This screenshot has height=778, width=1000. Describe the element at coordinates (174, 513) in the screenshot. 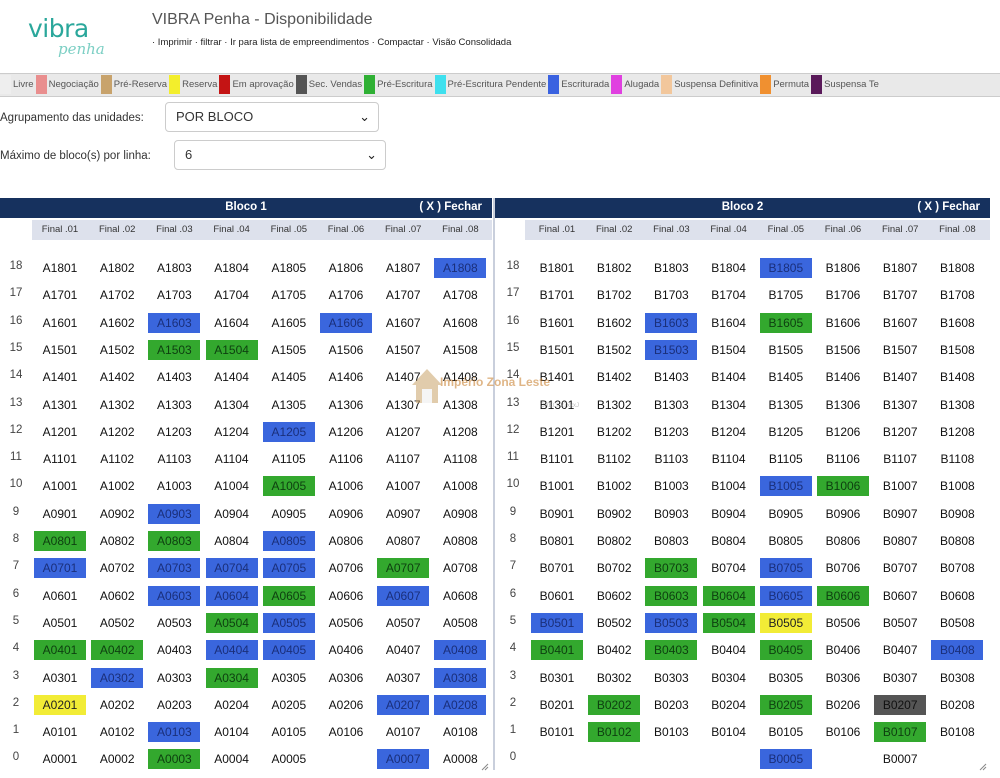

I see `unit-cell: A0903` at that location.